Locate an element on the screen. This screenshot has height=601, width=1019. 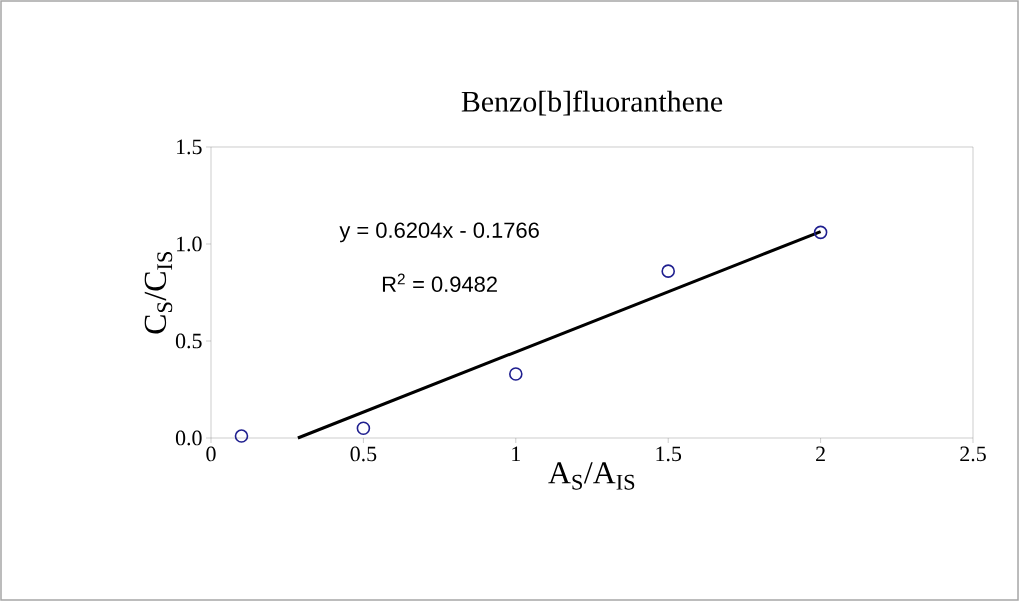
chart-title: Benzo[b]fluoranthene is located at coordinates (592, 103).